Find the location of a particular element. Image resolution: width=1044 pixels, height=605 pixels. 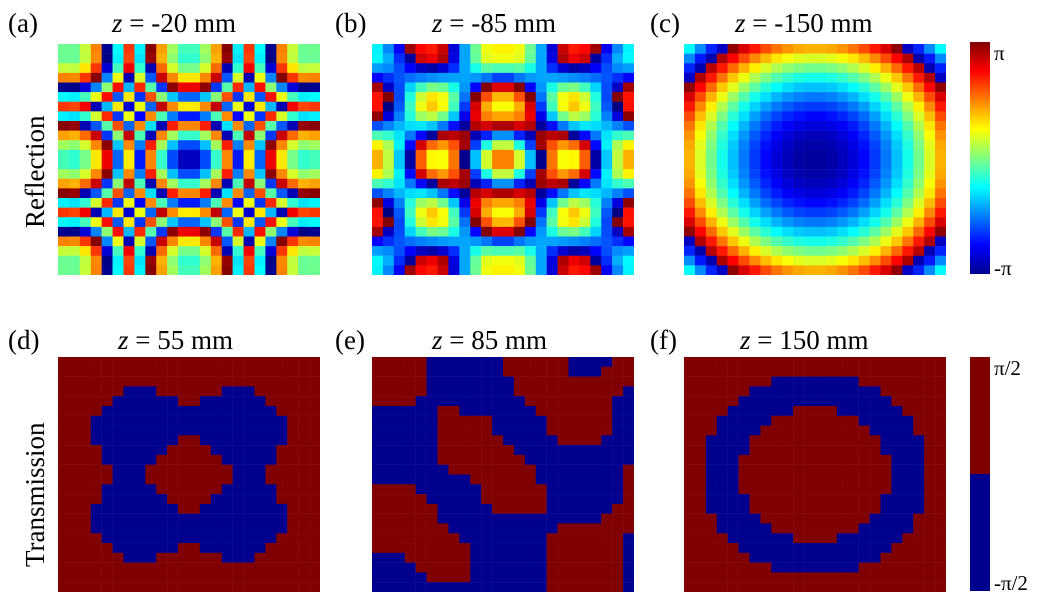

panel-letter-a: (a) is located at coordinates (23, 23).